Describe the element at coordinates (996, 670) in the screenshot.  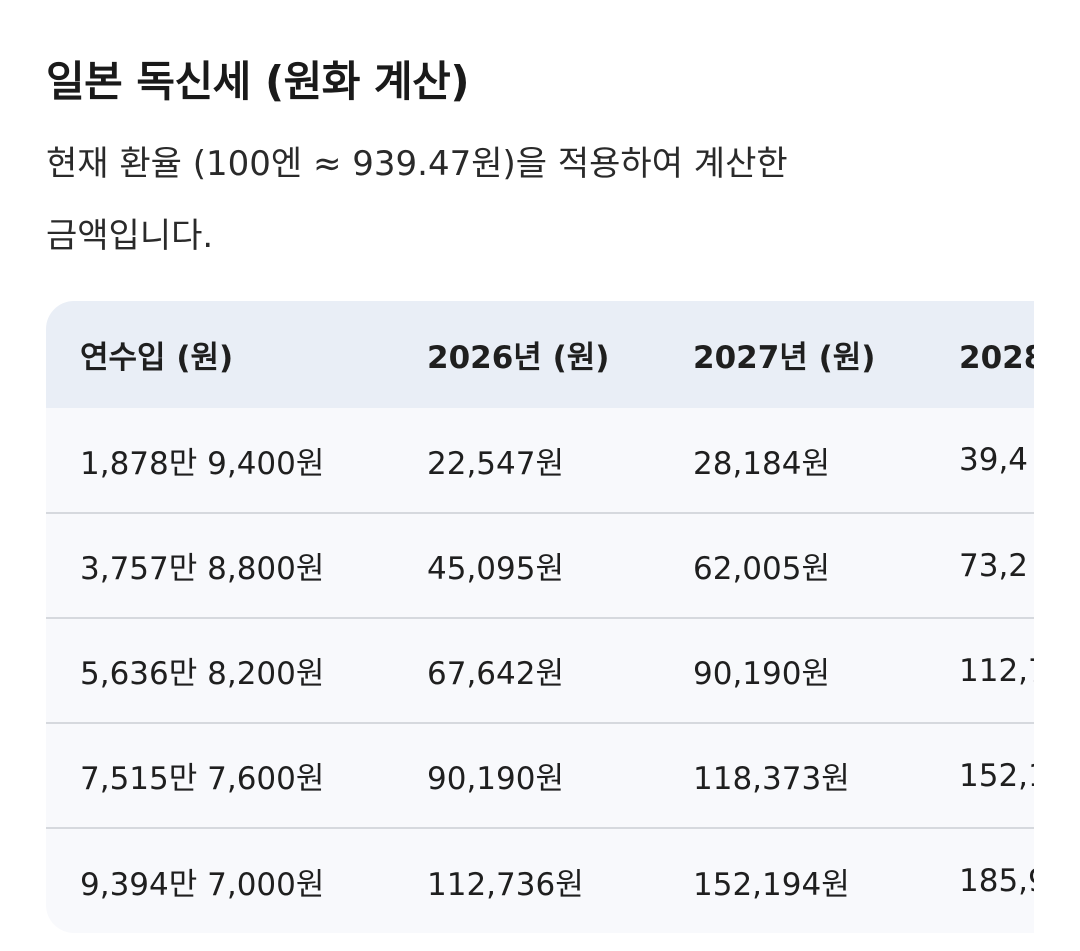
I see `cell-2028: 112,7` at that location.